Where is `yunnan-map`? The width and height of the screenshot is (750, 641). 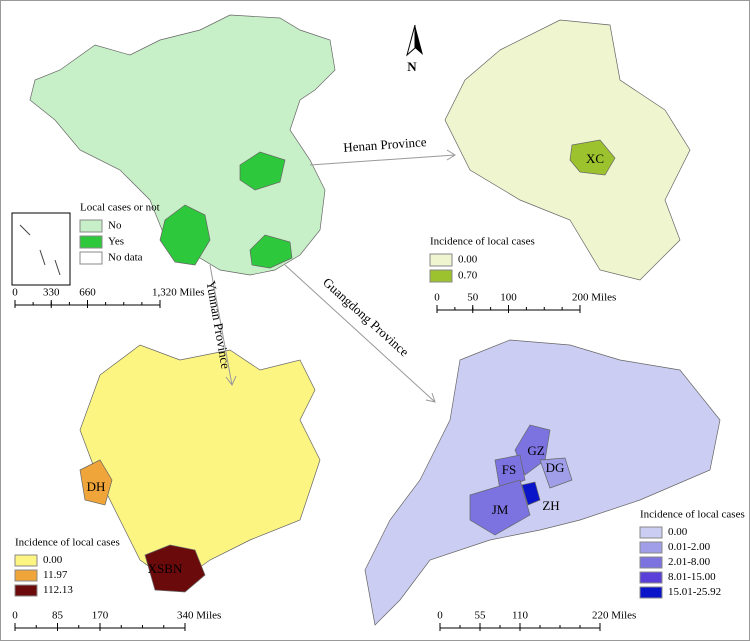
yunnan-map is located at coordinates (200, 465).